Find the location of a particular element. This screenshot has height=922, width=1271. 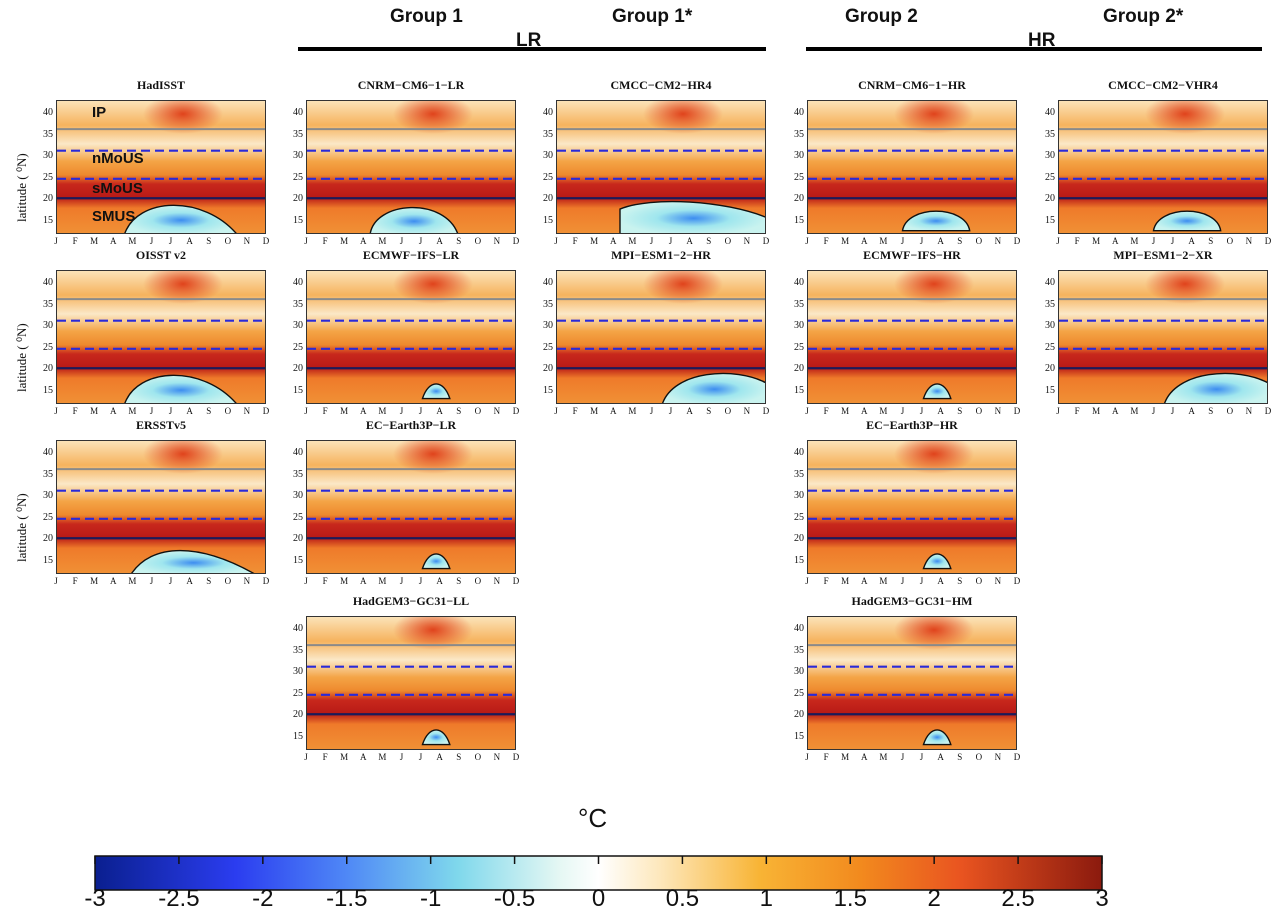

panel-title-ersst: ERSSTv5 is located at coordinates (161, 425).